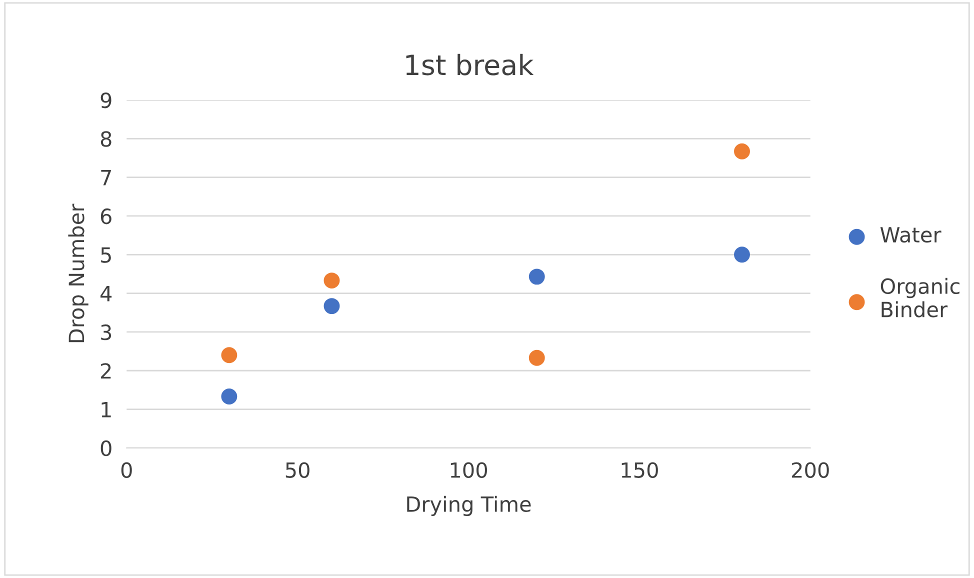 This screenshot has width=974, height=578. I want to click on y-tick-label: 9, so click(106, 100).